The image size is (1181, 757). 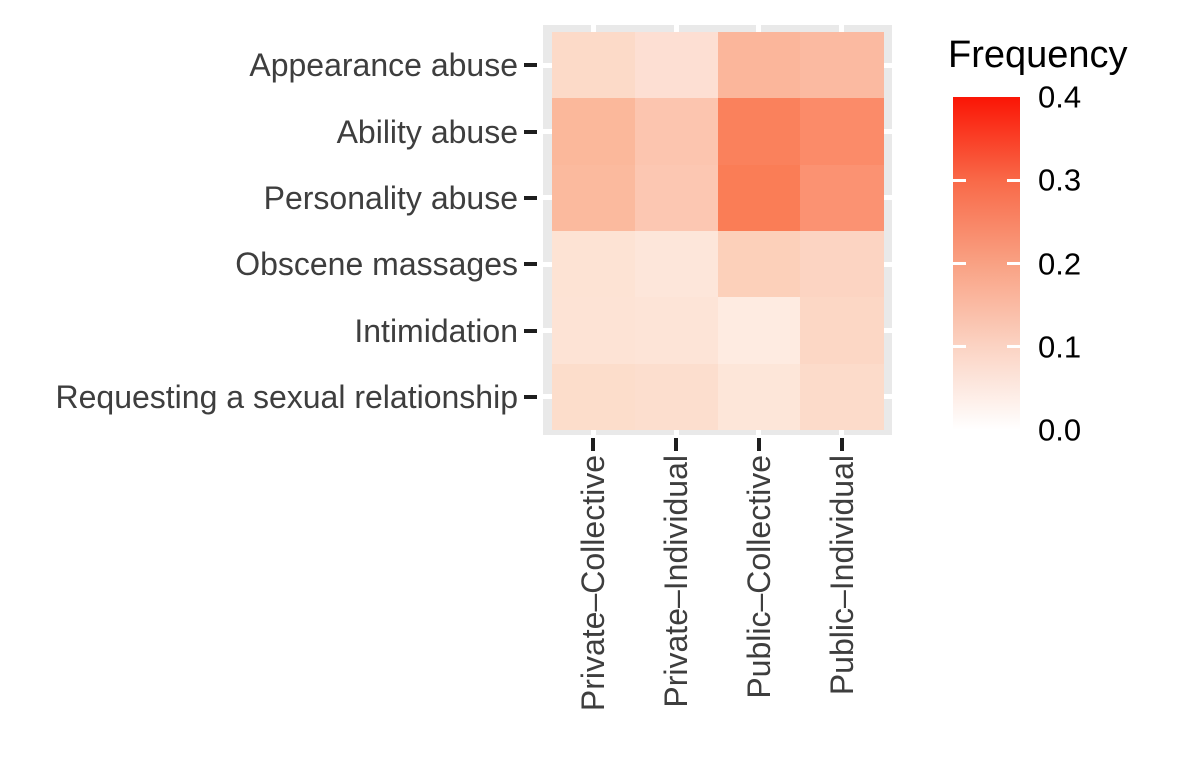 What do you see at coordinates (427, 131) in the screenshot?
I see `y-axis-label: Ability abuse` at bounding box center [427, 131].